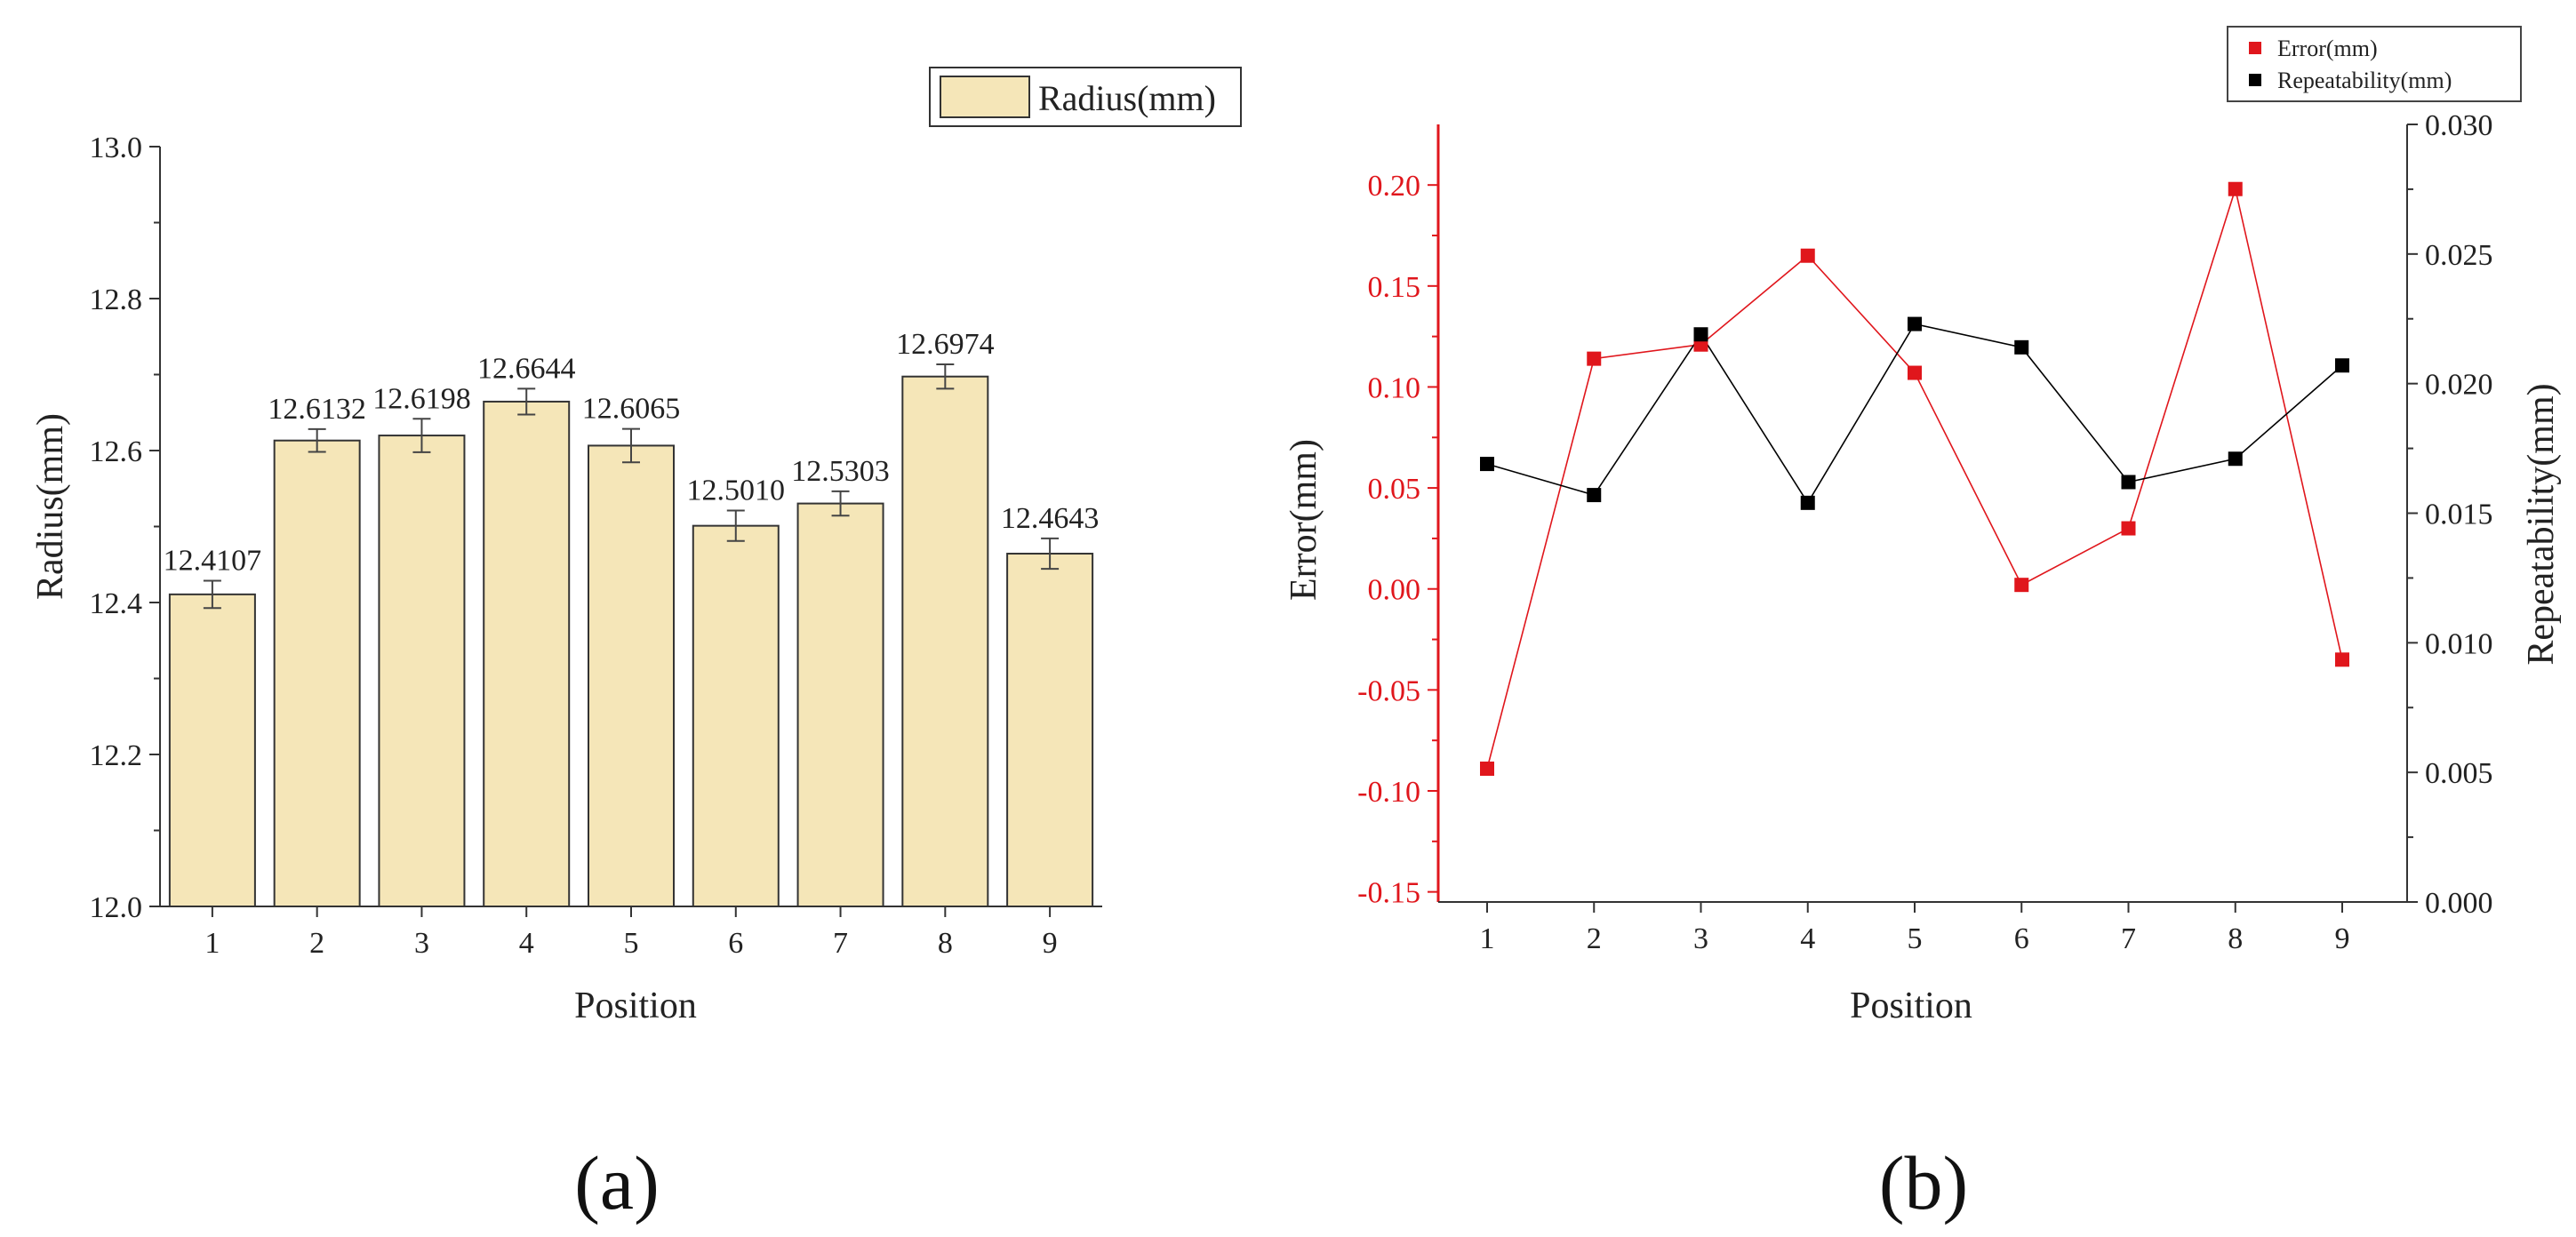 The width and height of the screenshot is (2576, 1237). Describe the element at coordinates (213, 560) in the screenshot. I see `data-label-1: 12.4107` at that location.